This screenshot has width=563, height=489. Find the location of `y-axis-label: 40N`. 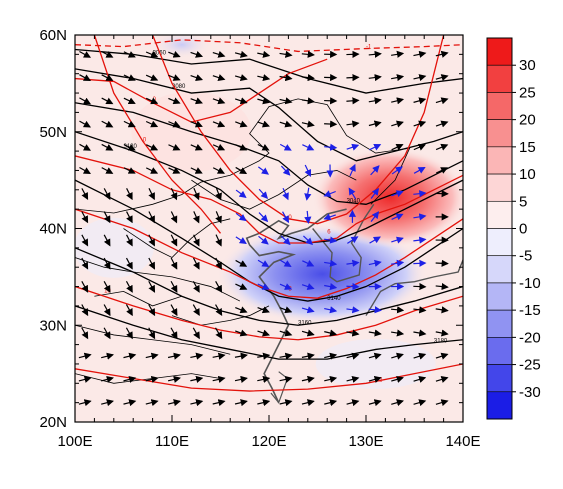

y-axis-label: 40N is located at coordinates (53, 229).